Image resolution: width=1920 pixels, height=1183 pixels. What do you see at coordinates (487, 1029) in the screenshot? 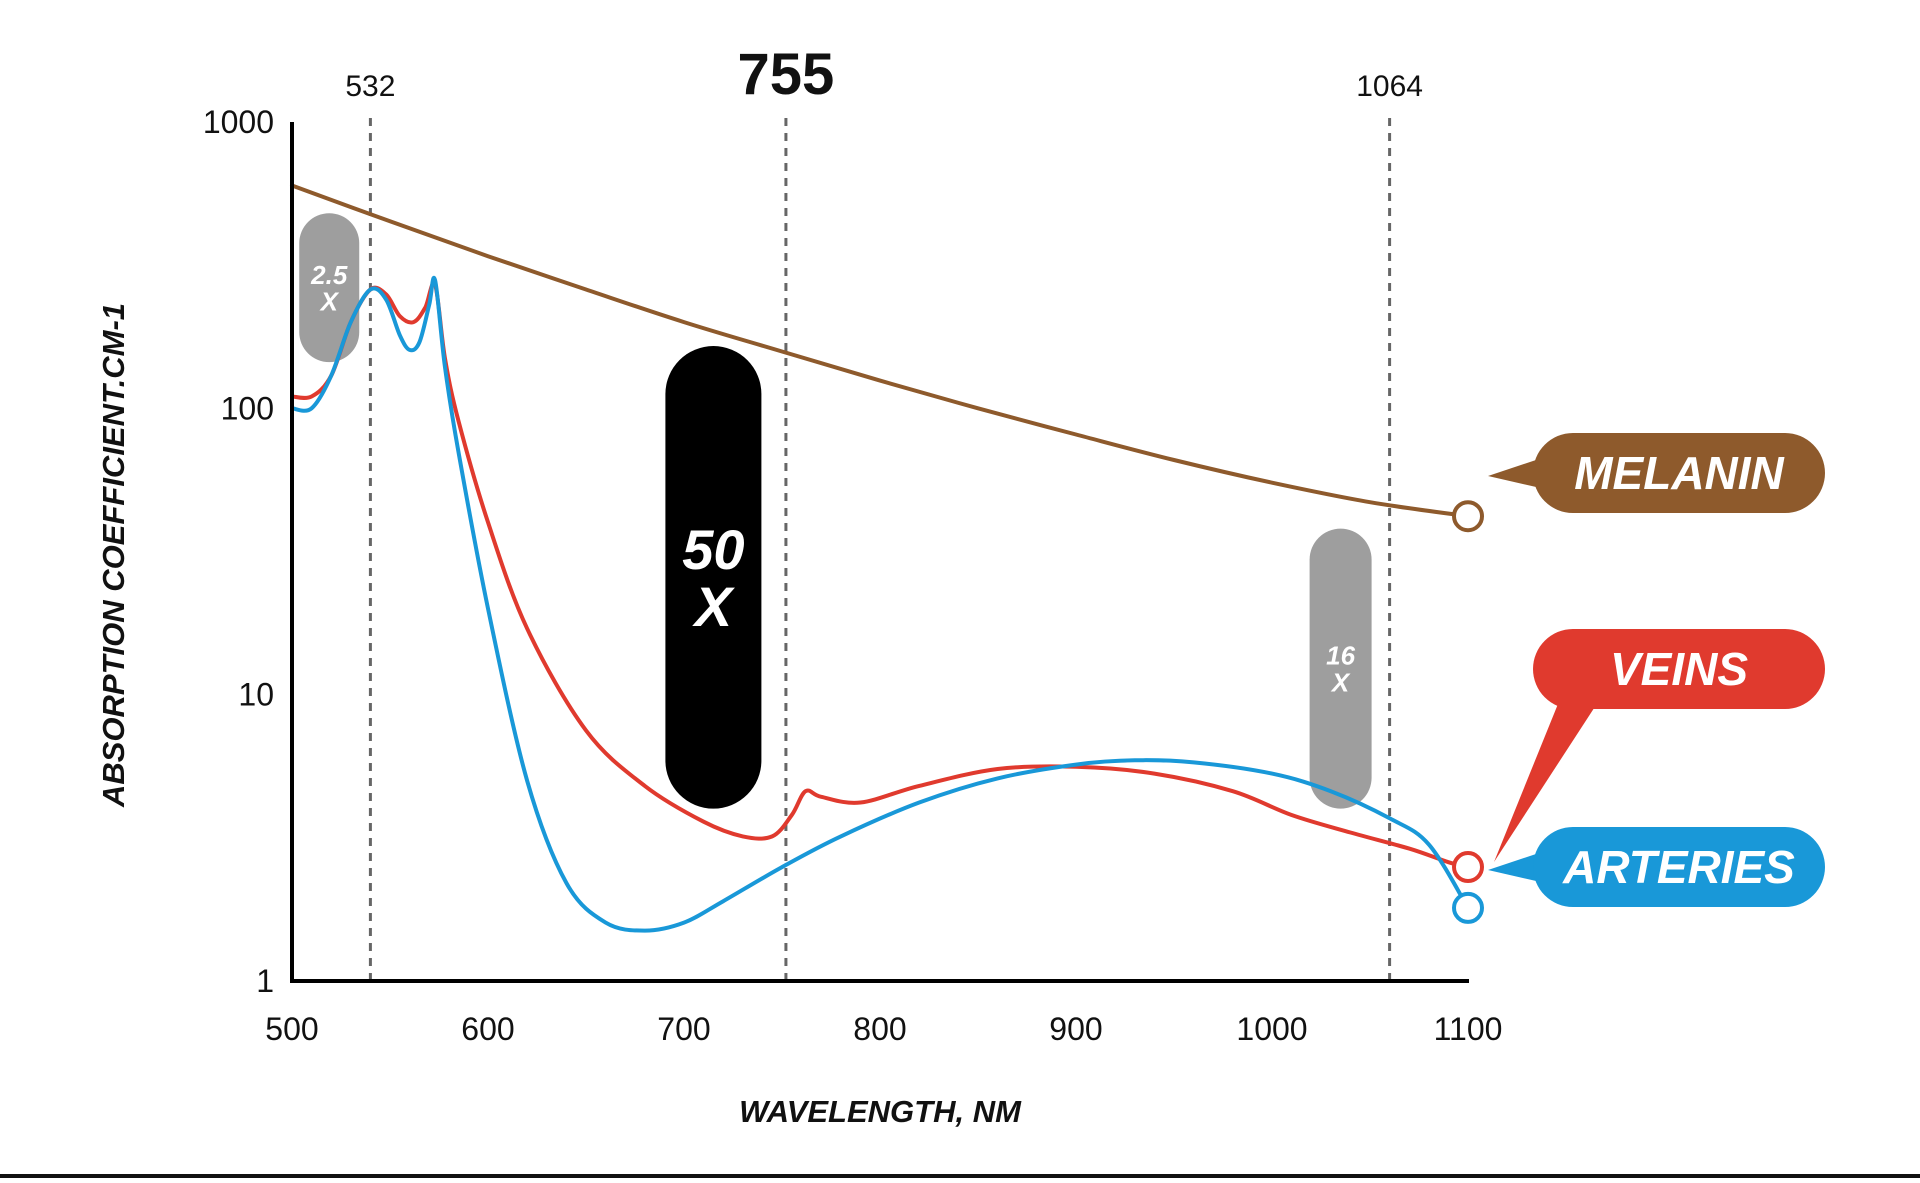
I see `x-tick-label: 600` at bounding box center [487, 1029].